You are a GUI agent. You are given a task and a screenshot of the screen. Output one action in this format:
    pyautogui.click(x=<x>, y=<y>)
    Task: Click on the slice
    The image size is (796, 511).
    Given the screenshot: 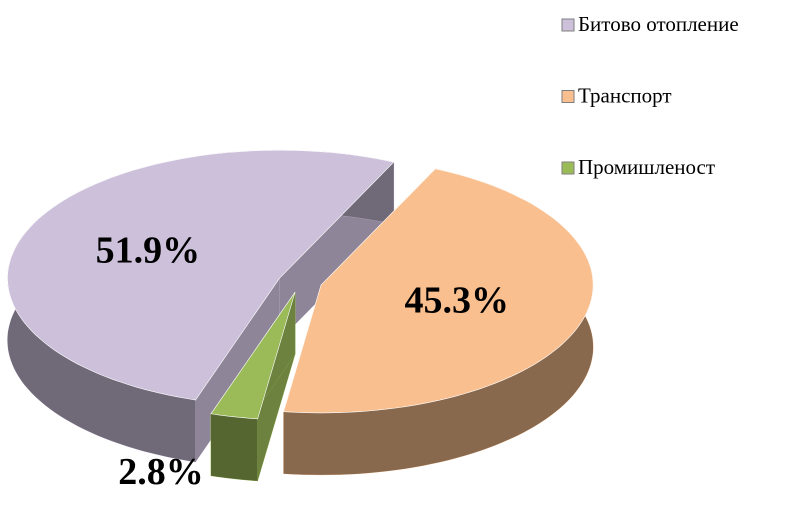 What is the action you would take?
    pyautogui.click(x=253, y=386)
    